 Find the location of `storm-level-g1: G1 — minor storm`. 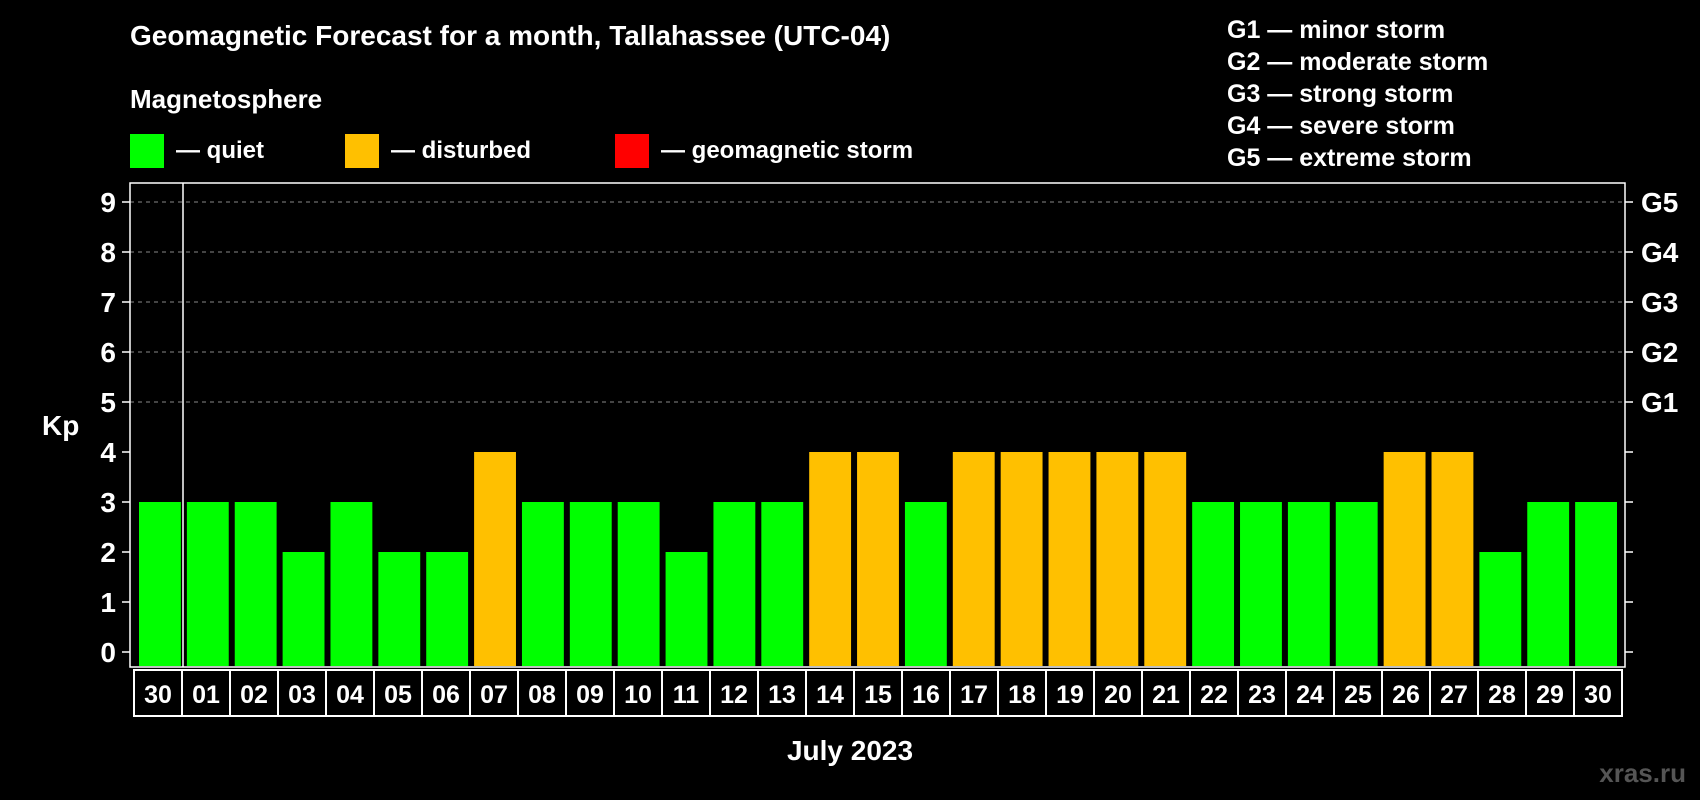

storm-level-g1: G1 — minor storm is located at coordinates (1336, 30).